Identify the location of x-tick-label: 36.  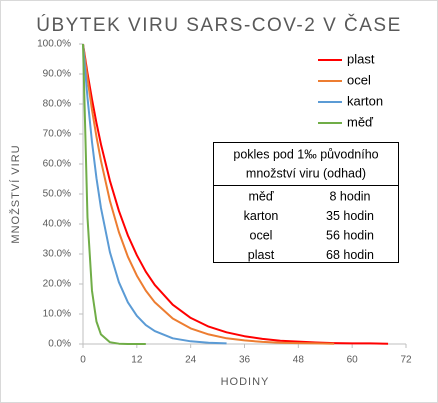
(245, 360).